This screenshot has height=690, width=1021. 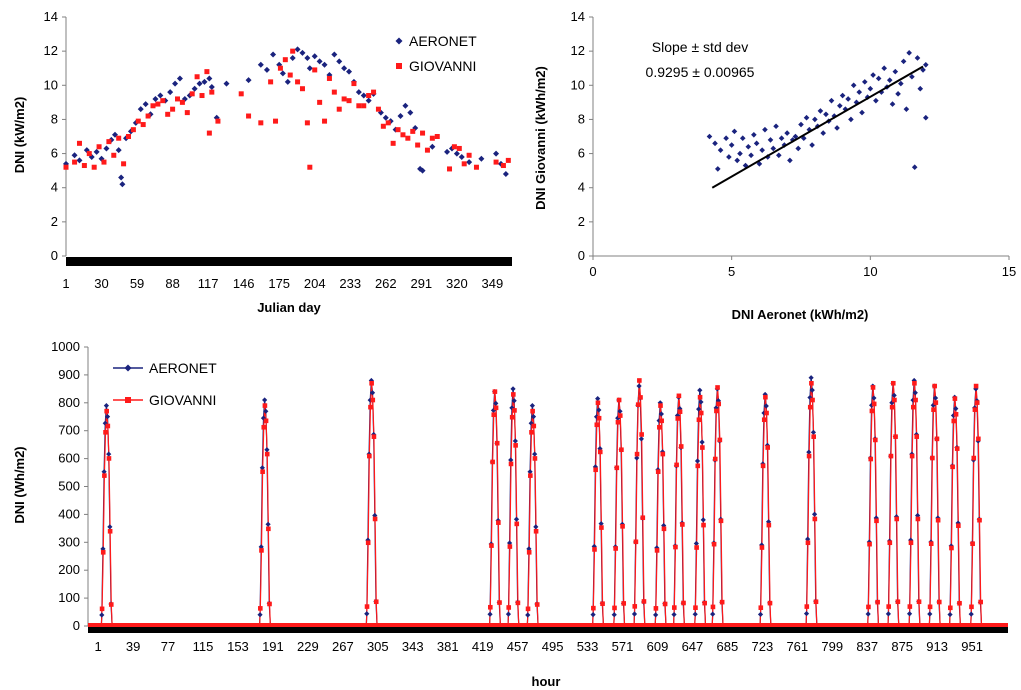 What do you see at coordinates (548, 630) in the screenshot?
I see `chart3-x-axis-band` at bounding box center [548, 630].